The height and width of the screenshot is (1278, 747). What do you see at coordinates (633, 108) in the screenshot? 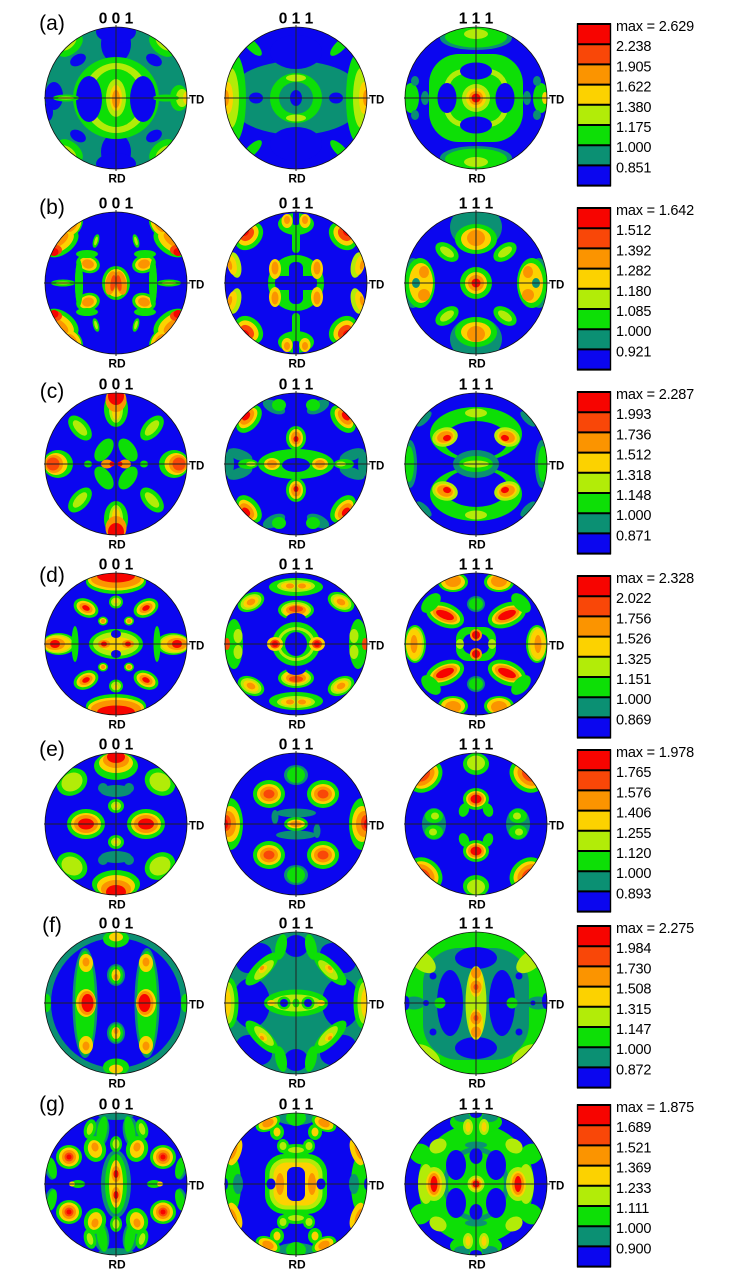
I see `svg-text: 1.380` at bounding box center [633, 108].